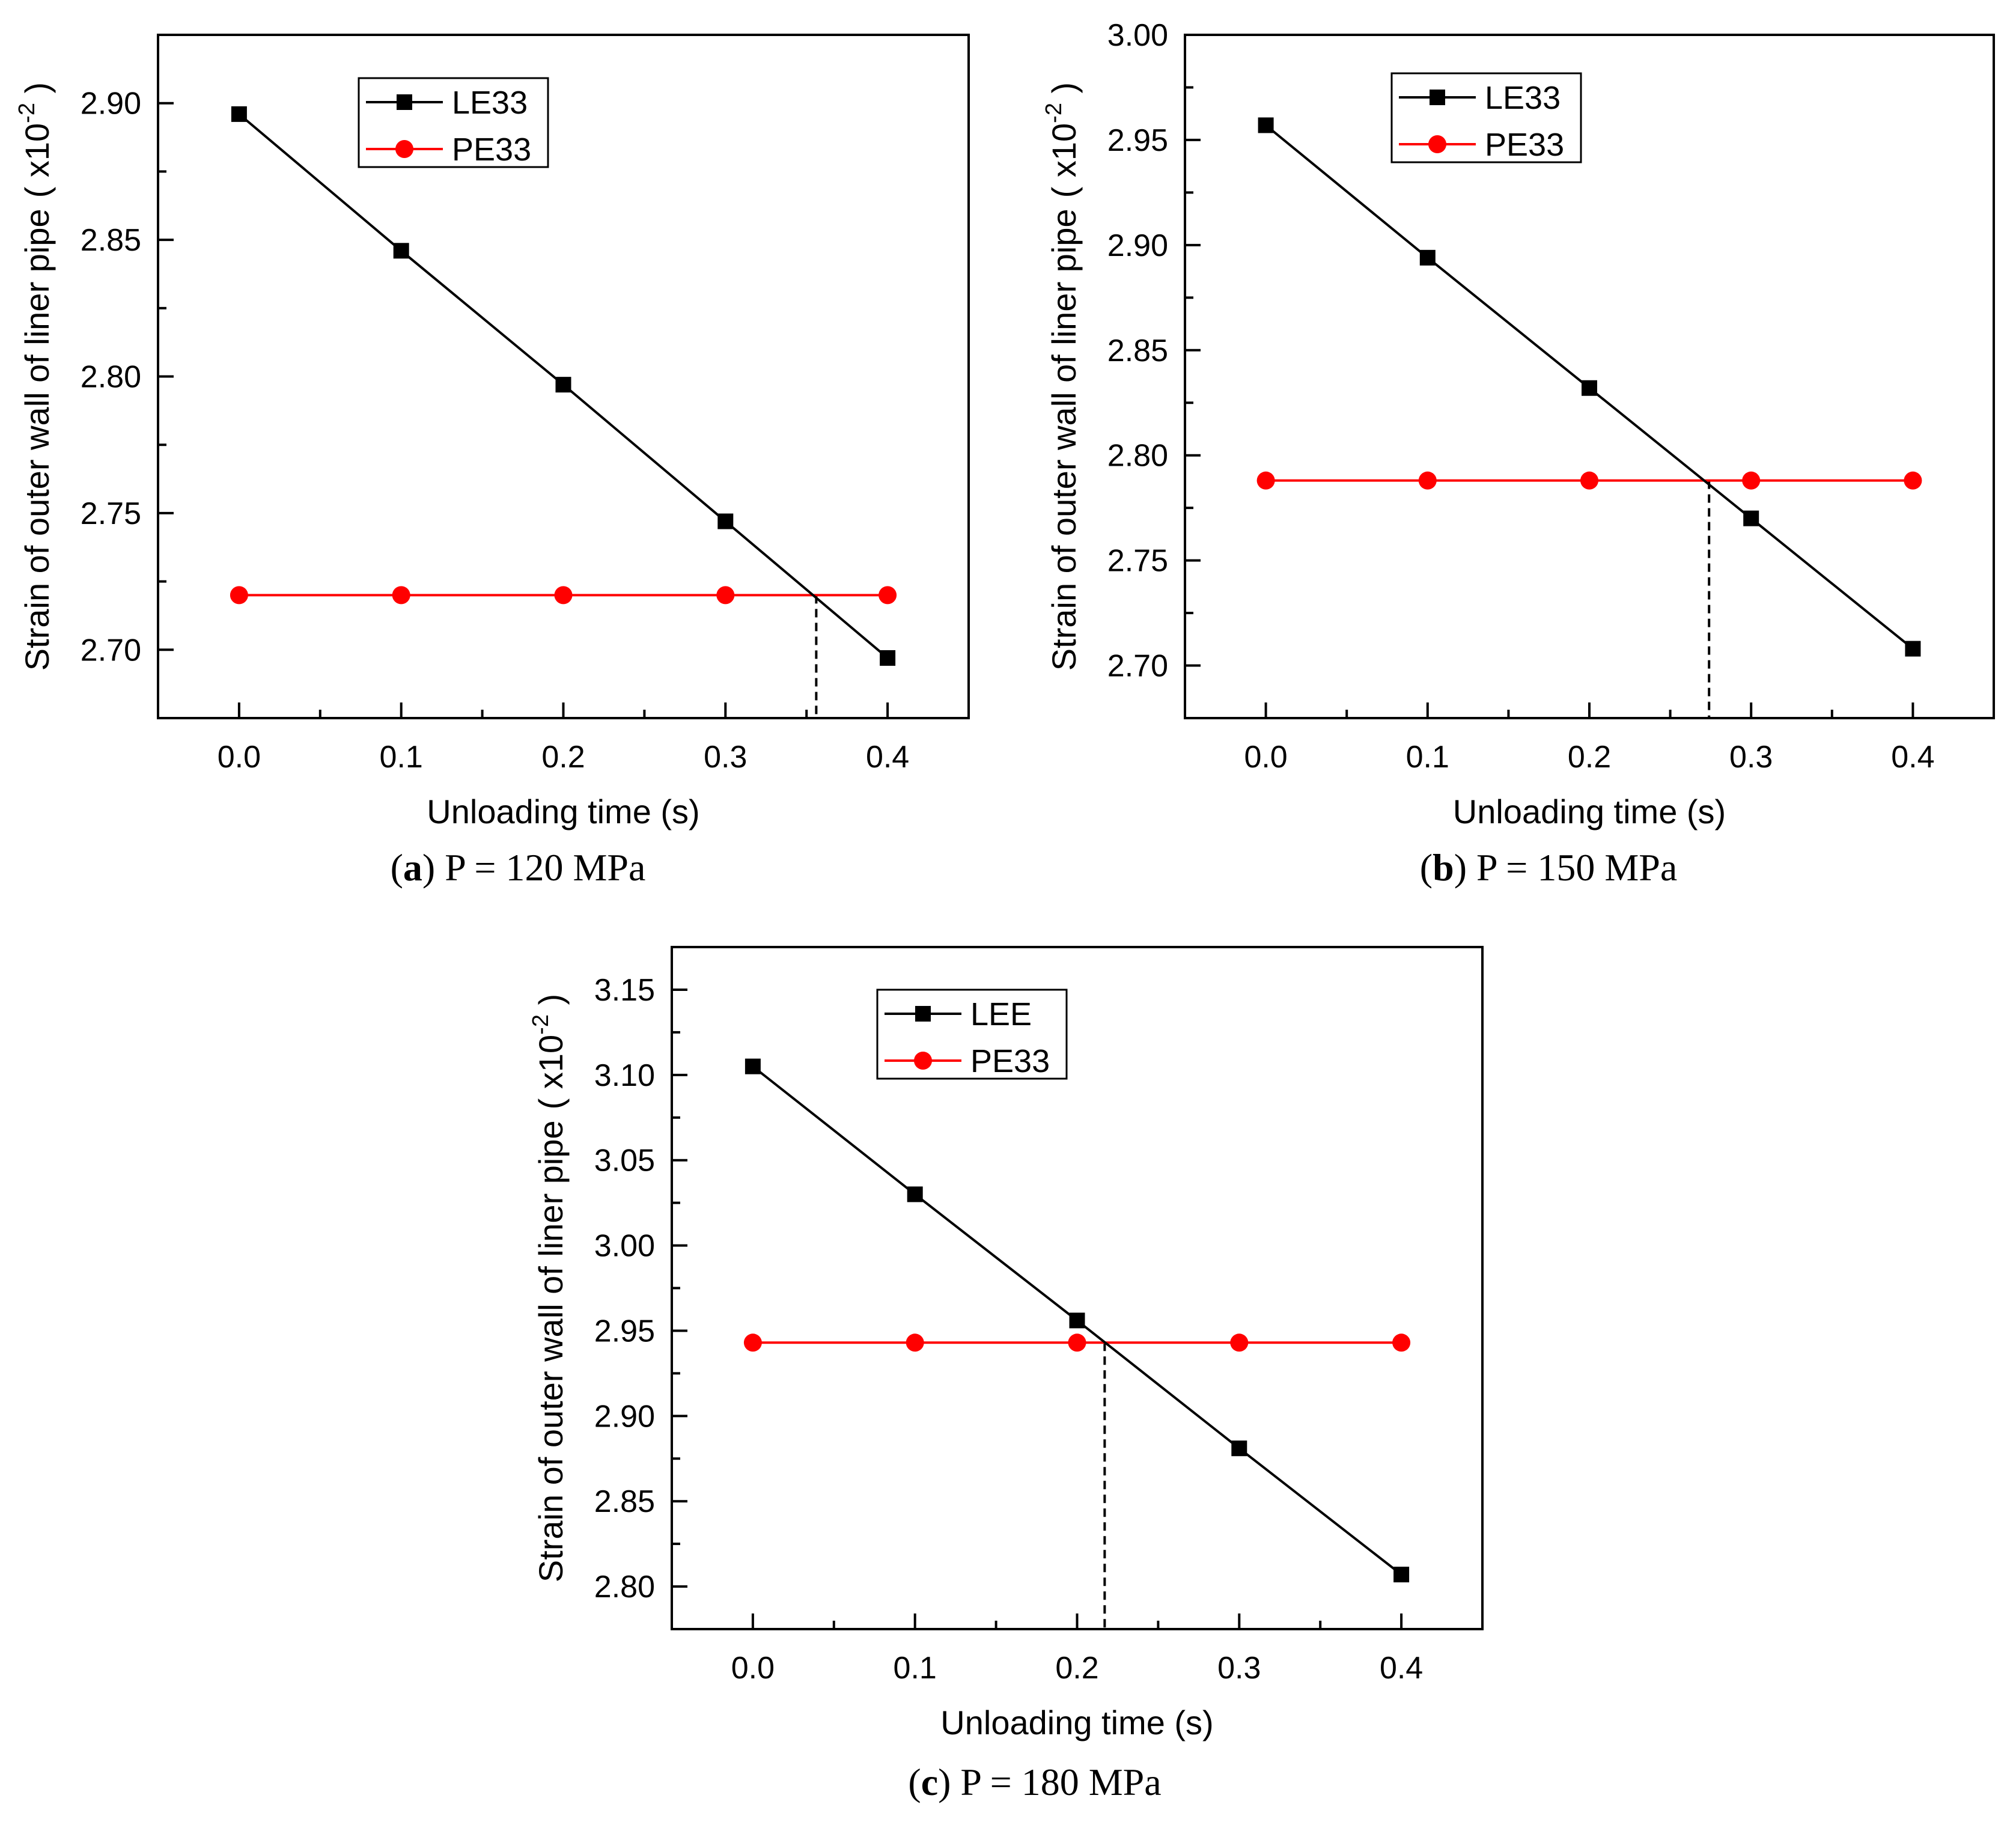  Describe the element at coordinates (412, 867) in the screenshot. I see `caption-letter: a` at that location.